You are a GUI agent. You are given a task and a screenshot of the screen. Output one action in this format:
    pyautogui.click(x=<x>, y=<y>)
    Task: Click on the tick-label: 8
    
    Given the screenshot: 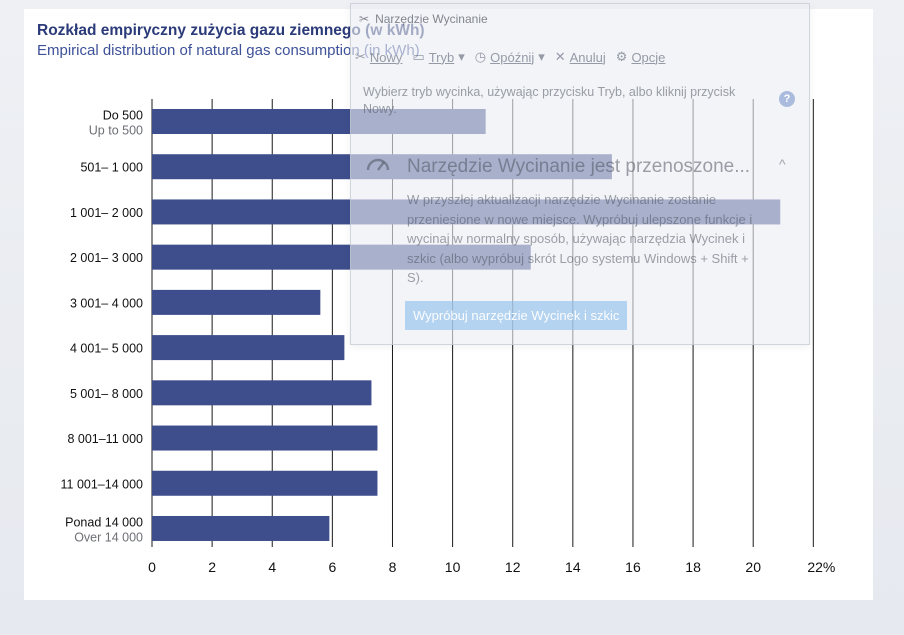 What is the action you would take?
    pyautogui.click(x=393, y=567)
    